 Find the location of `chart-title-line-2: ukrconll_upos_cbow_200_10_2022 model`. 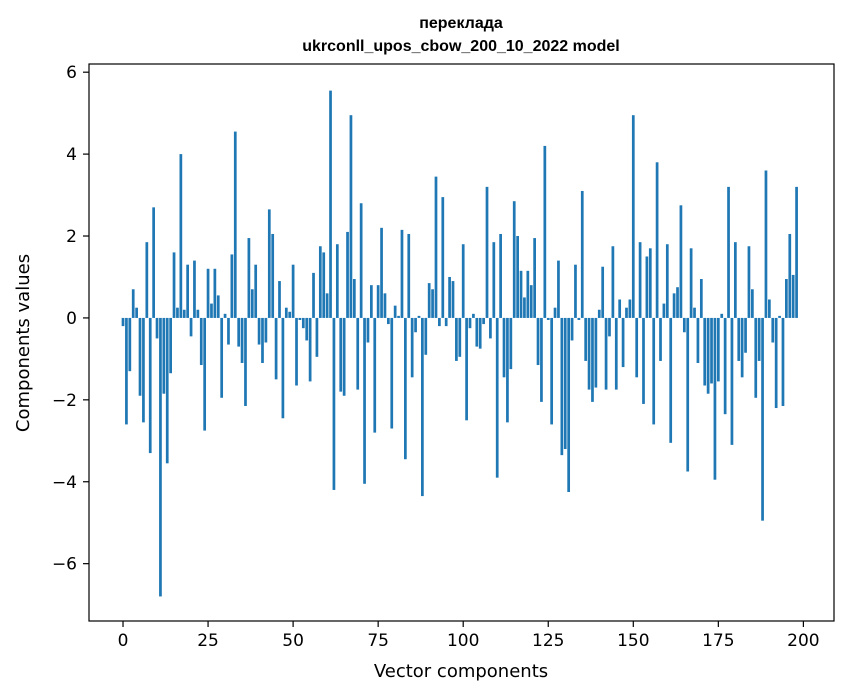

chart-title-line-2: ukrconll_upos_cbow_200_10_2022 model is located at coordinates (460, 46).